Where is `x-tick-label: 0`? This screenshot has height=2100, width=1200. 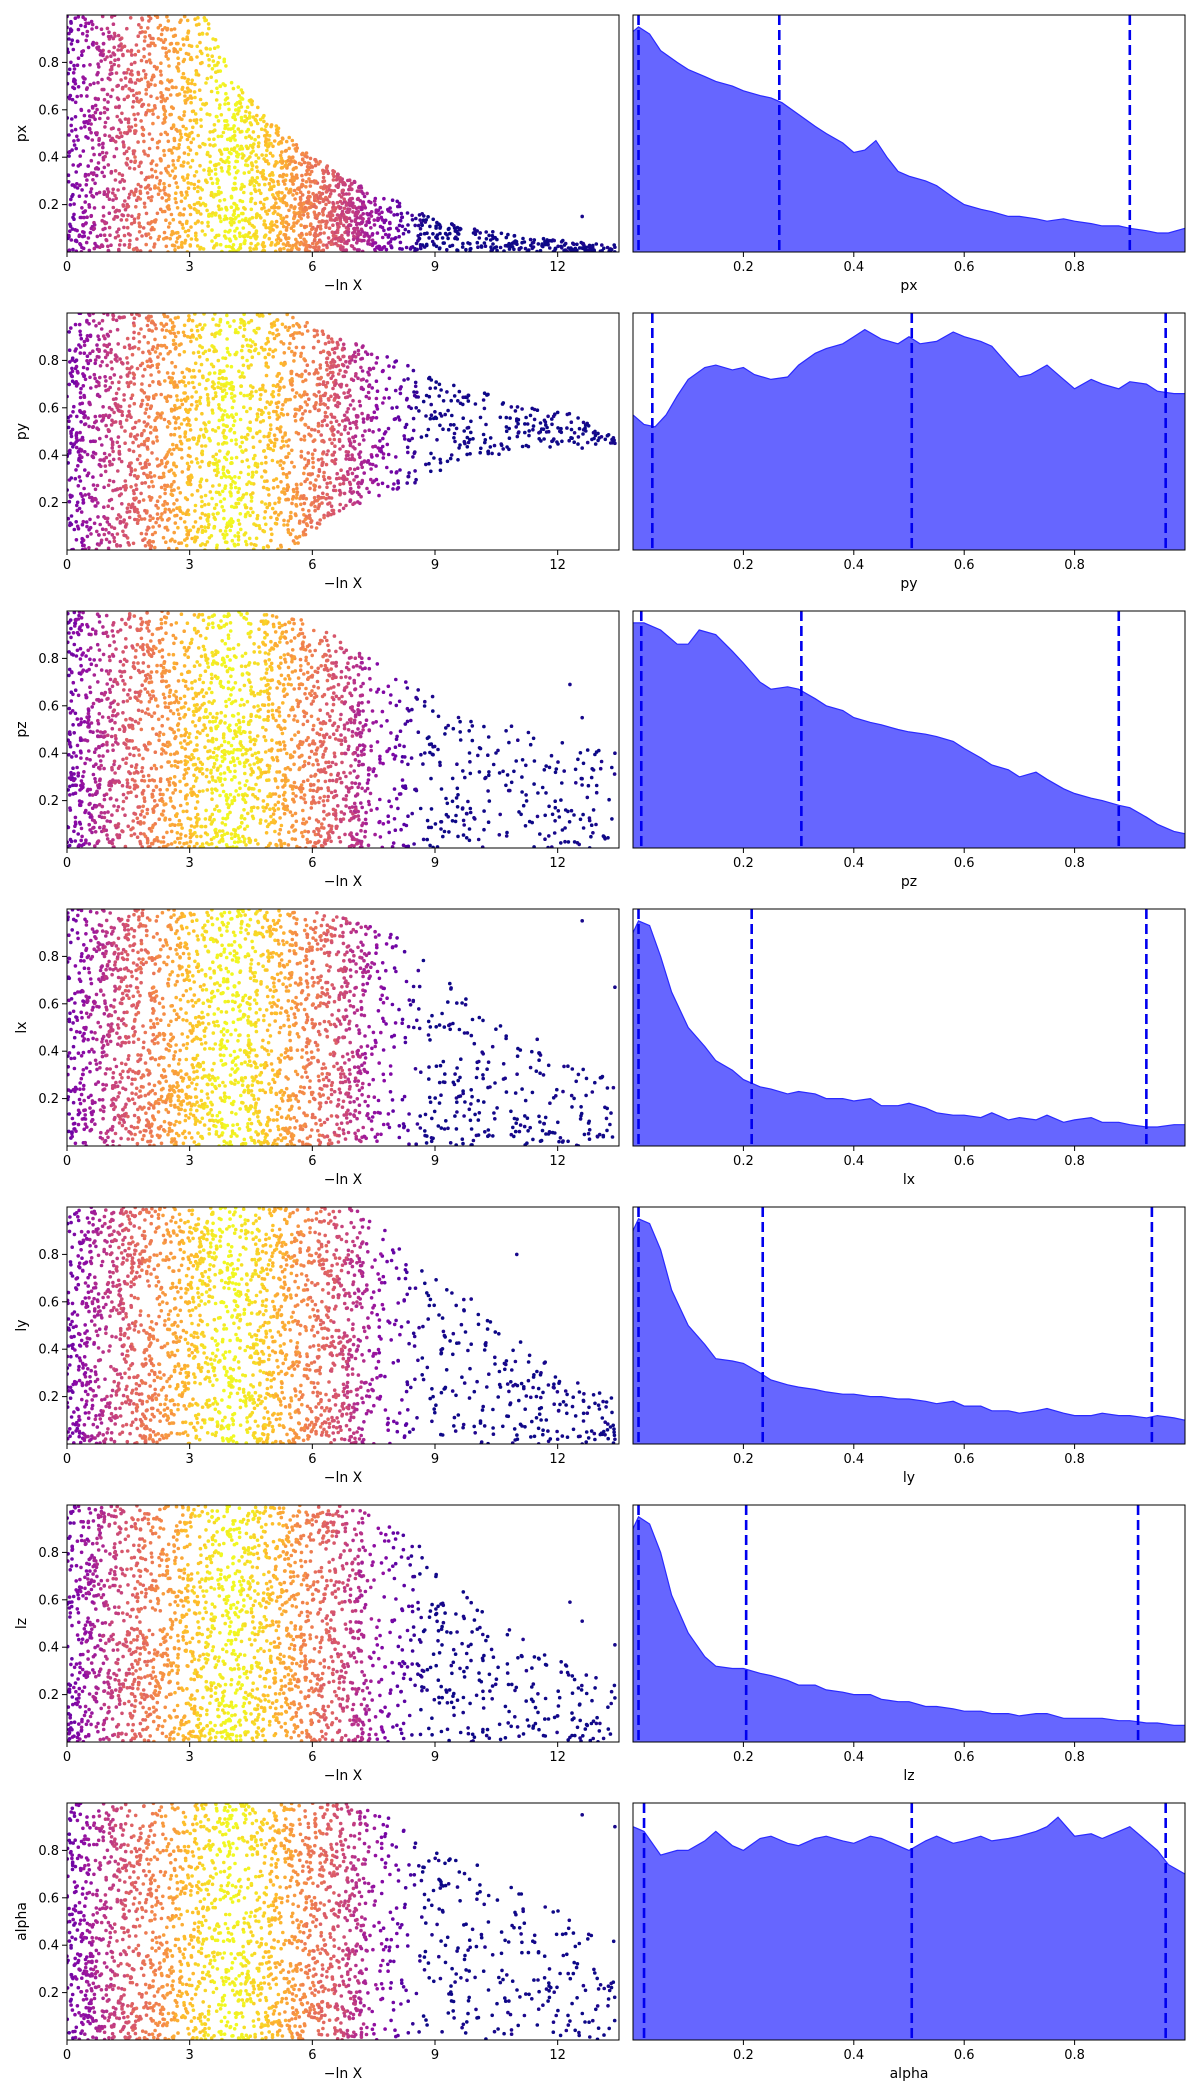 x-tick-label: 0 is located at coordinates (67, 267).